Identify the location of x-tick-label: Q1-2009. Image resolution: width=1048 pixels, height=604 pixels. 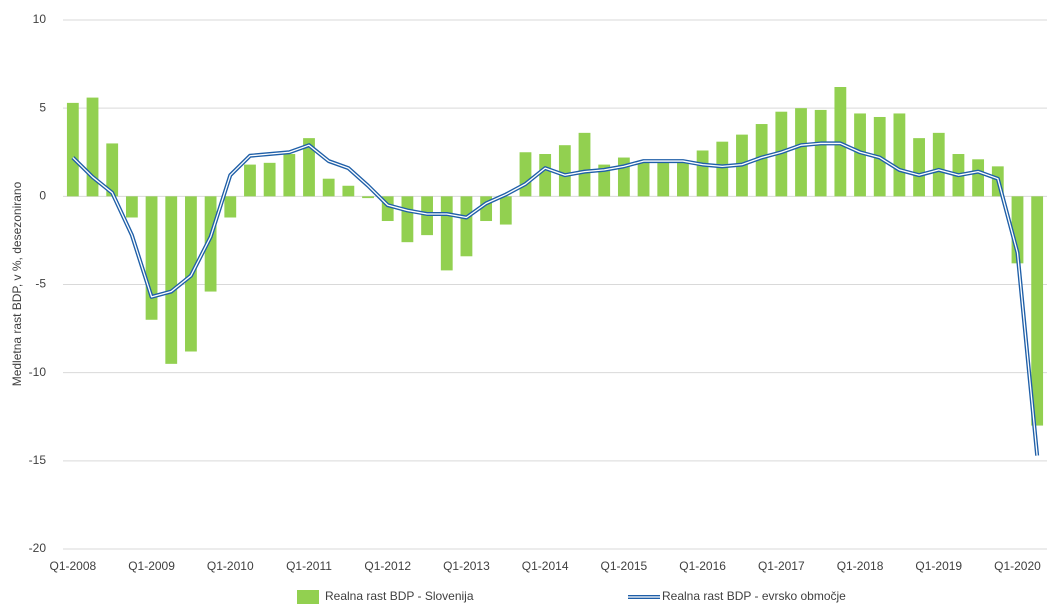
(151, 566).